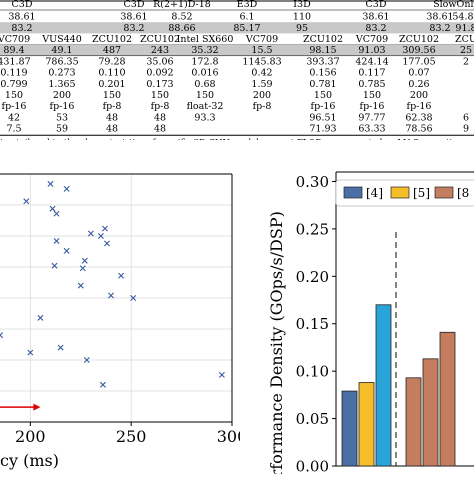  Describe the element at coordinates (13, 50) in the screenshot. I see `table-cell: 89.4` at that location.